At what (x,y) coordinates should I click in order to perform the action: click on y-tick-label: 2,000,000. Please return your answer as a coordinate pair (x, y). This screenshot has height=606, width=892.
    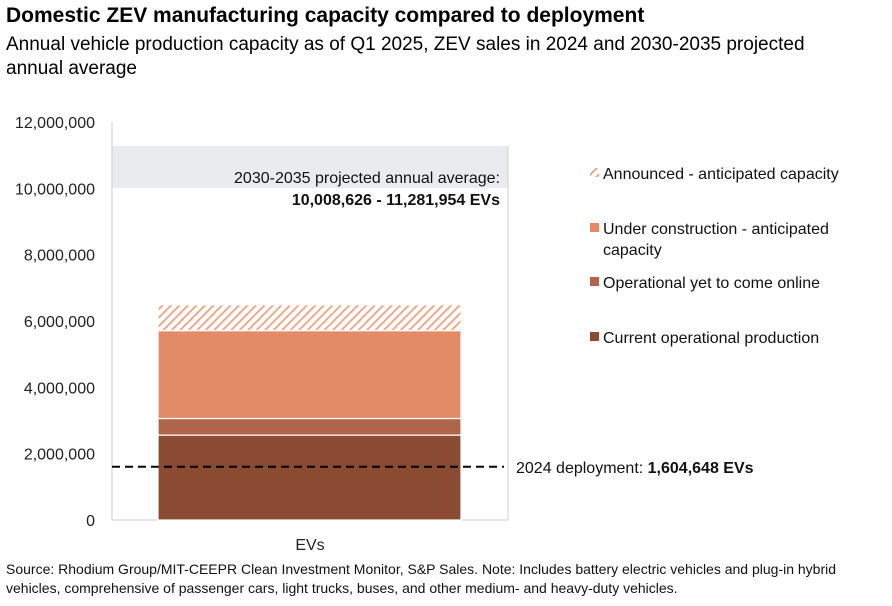
    Looking at the image, I should click on (59, 455).